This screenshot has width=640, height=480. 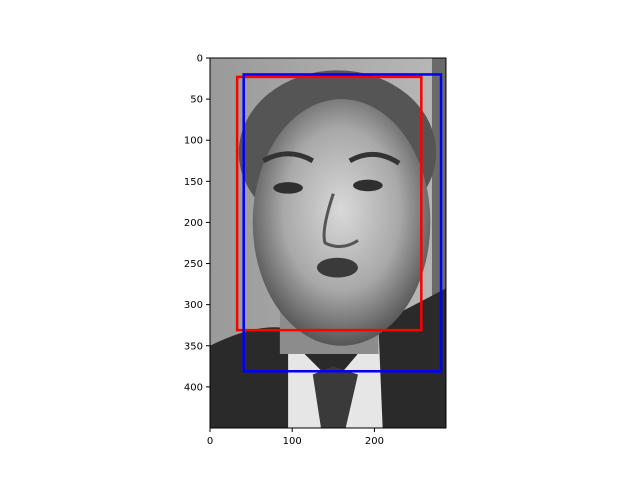 What do you see at coordinates (374, 441) in the screenshot?
I see `x-tick-label: 200` at bounding box center [374, 441].